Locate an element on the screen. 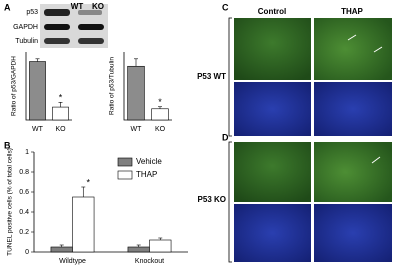 The image size is (400, 268). y-tick-label: 0.8 is located at coordinates (24, 172).